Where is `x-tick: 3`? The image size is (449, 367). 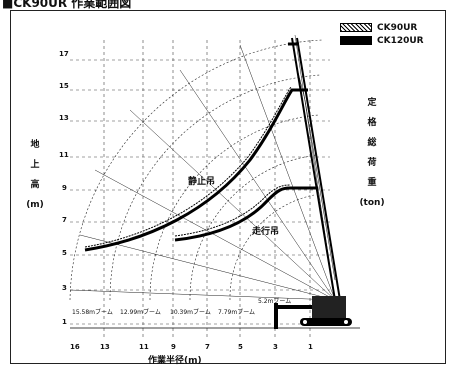 x-tick: 3 is located at coordinates (275, 347).